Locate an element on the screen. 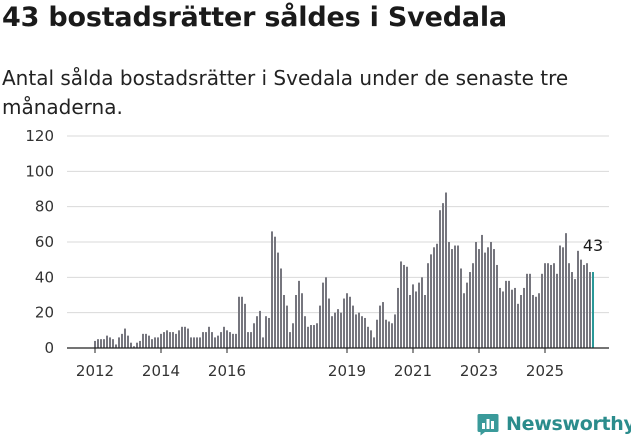 This screenshot has width=631, height=439. last-value-label: 43 is located at coordinates (593, 245).